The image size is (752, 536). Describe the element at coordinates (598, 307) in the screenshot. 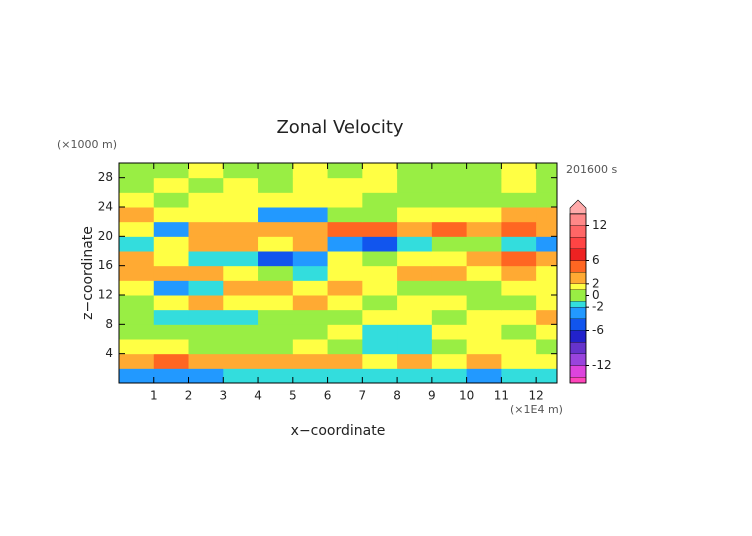

I see `colorbar-tick-label: -2` at that location.